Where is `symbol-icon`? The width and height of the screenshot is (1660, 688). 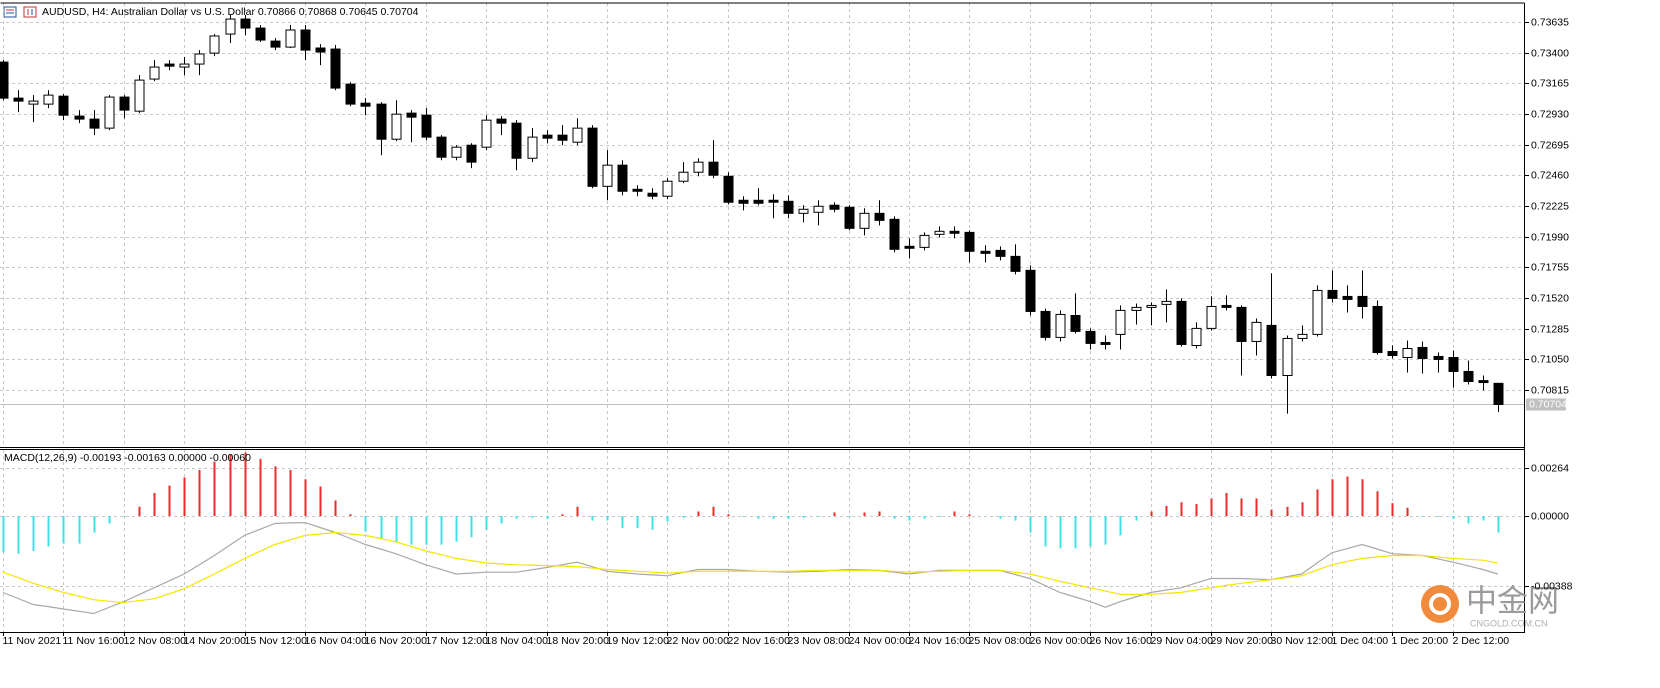 symbol-icon is located at coordinates (20, 12).